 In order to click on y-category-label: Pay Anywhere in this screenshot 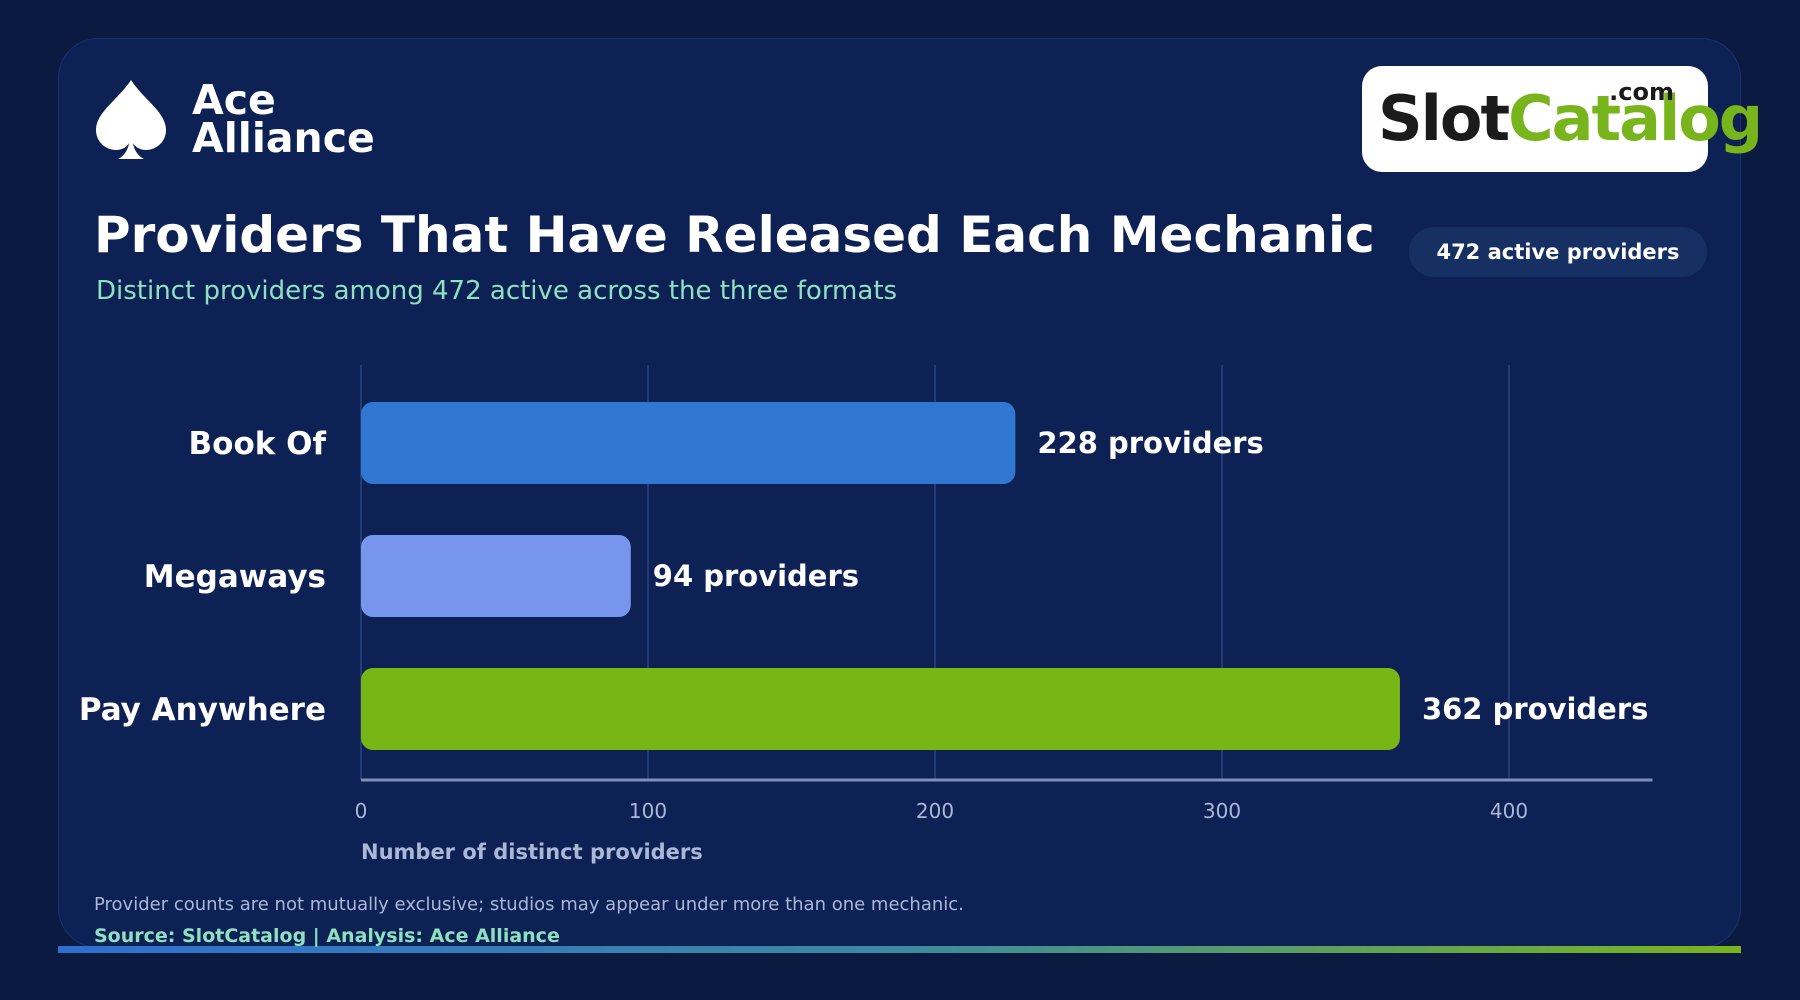, I will do `click(202, 710)`.